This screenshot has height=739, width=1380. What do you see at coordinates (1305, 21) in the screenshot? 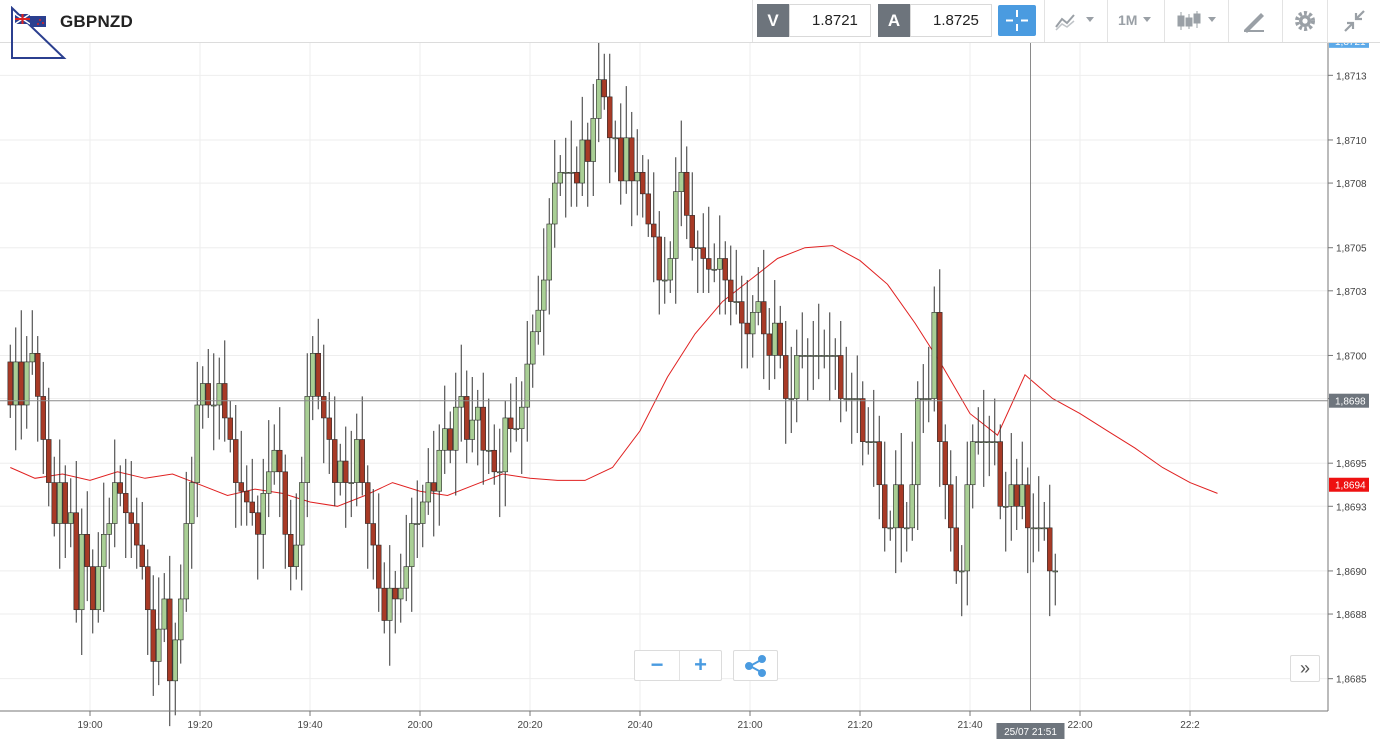
I see `gear-icon` at bounding box center [1305, 21].